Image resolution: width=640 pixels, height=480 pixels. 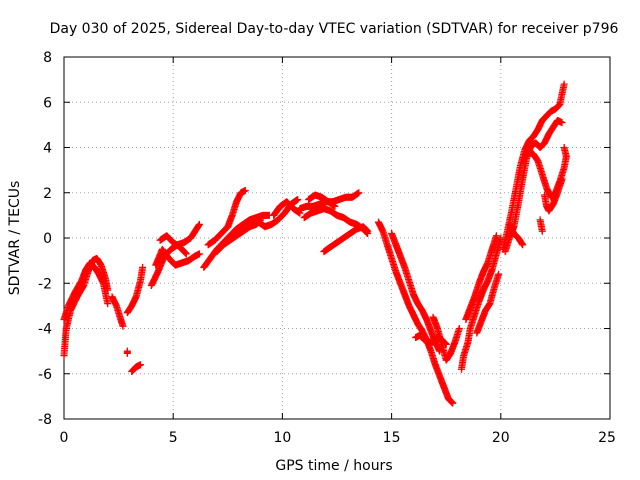 What do you see at coordinates (64, 438) in the screenshot?
I see `x-tick-label: 0` at bounding box center [64, 438].